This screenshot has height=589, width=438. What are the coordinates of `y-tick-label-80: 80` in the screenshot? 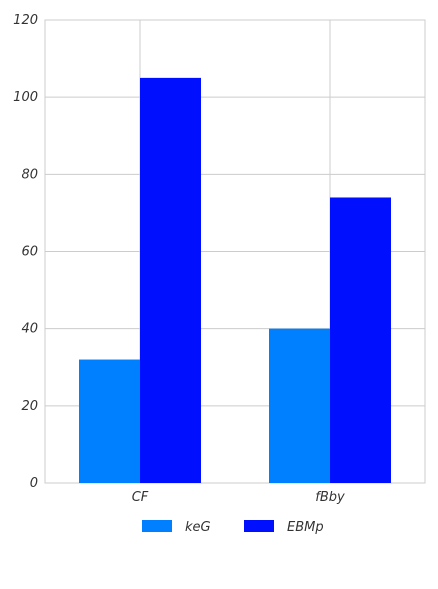 It's located at (29, 174).